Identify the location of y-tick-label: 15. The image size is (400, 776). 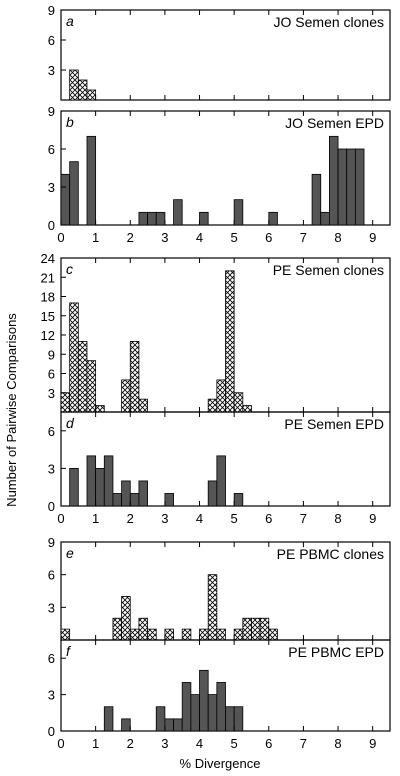
(48, 316).